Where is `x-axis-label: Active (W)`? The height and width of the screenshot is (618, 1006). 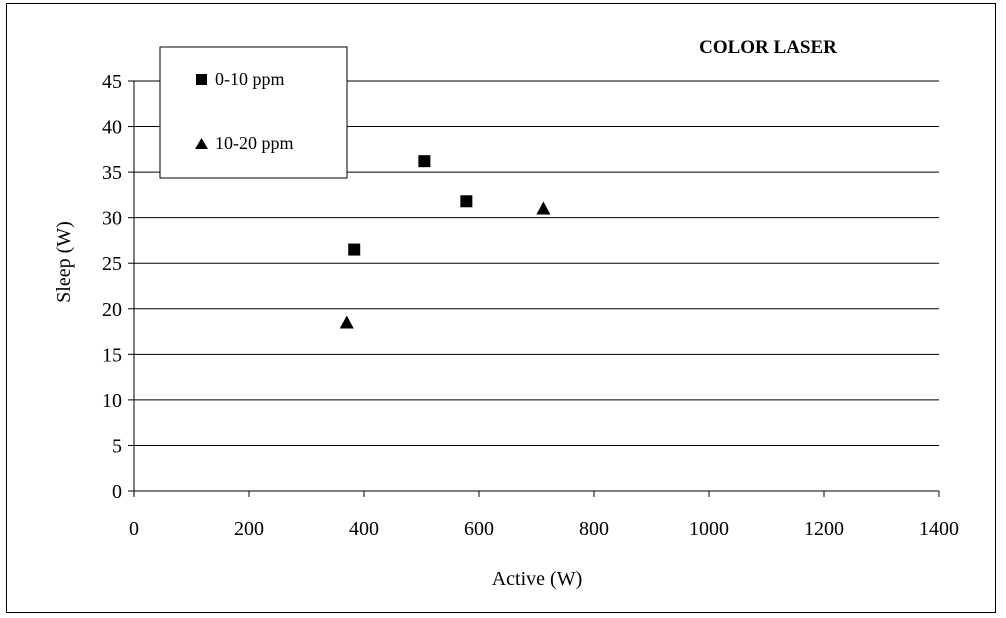
x-axis-label: Active (W) is located at coordinates (537, 579).